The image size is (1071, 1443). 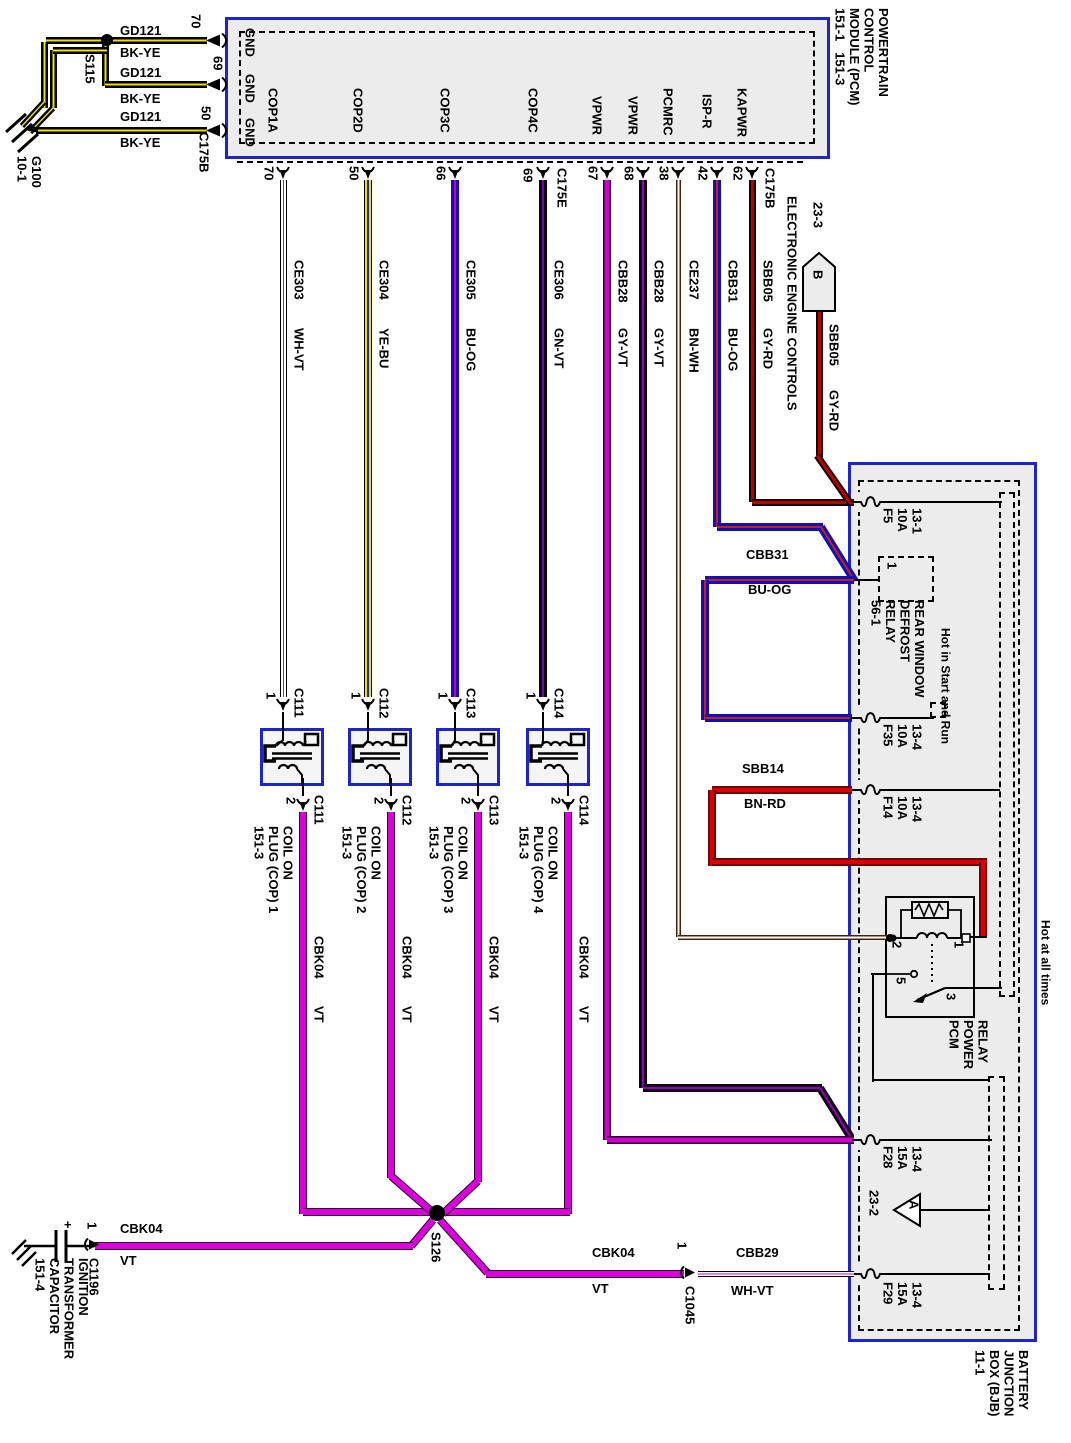 What do you see at coordinates (520, 162) in the screenshot?
I see `pcm-connector-face` at bounding box center [520, 162].